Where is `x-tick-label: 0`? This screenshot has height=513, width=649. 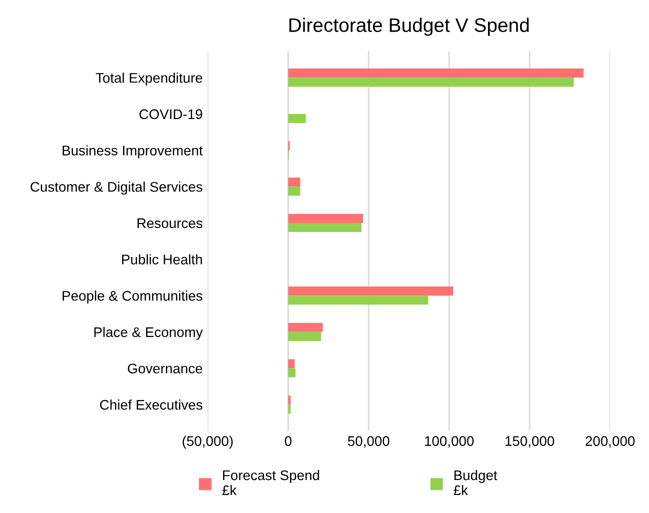 x-tick-label: 0 is located at coordinates (288, 441).